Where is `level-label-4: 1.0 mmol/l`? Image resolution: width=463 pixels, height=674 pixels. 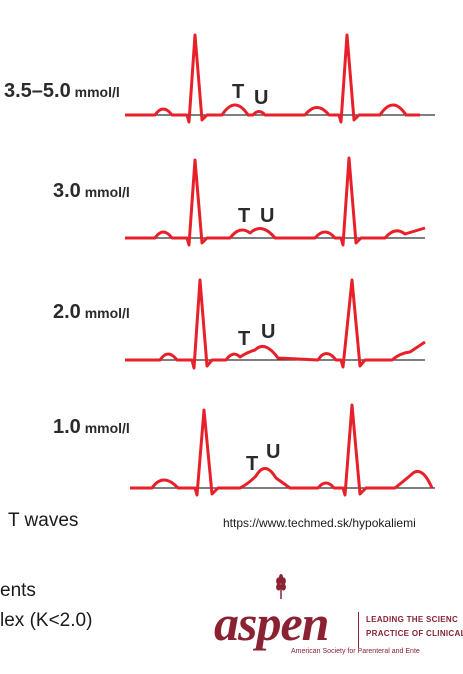 level-label-4: 1.0 mmol/l is located at coordinates (91, 427).